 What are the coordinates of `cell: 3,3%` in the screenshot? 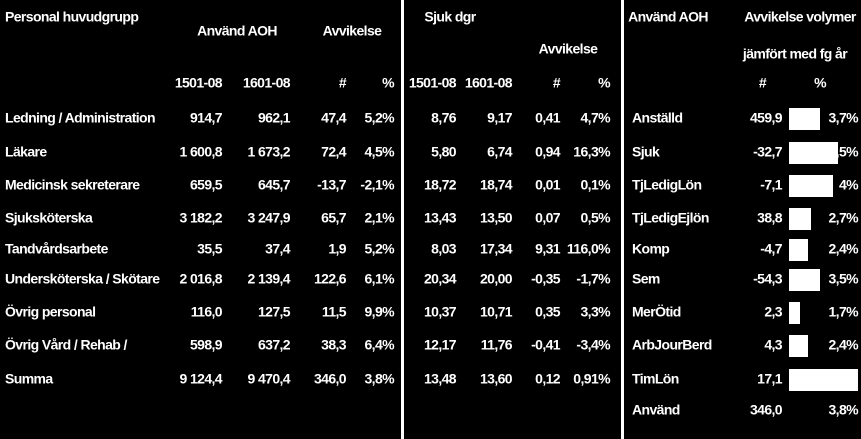 It's located at (595, 312).